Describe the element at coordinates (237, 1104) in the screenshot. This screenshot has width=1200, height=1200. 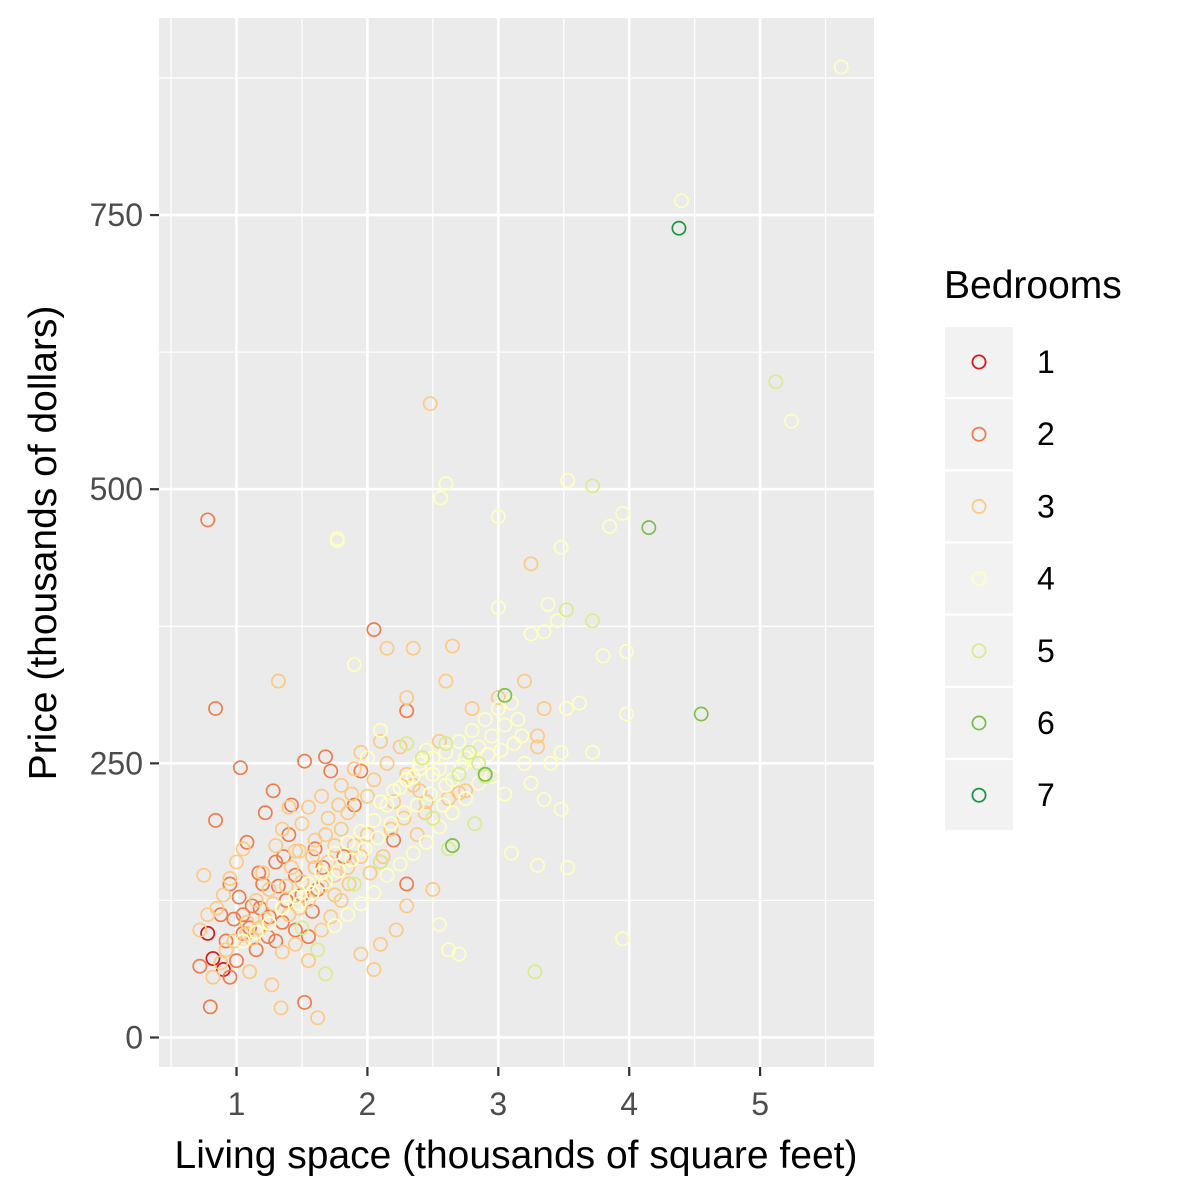
I see `x-tick-label: 1` at that location.